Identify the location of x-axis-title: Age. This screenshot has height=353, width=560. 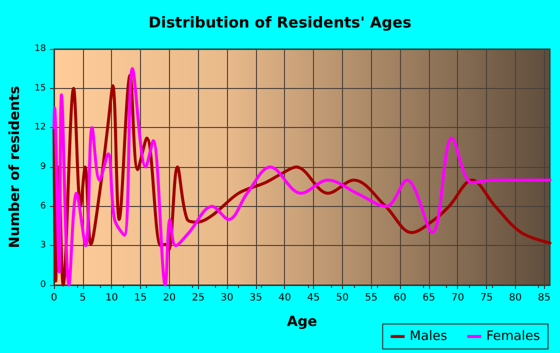
(302, 322).